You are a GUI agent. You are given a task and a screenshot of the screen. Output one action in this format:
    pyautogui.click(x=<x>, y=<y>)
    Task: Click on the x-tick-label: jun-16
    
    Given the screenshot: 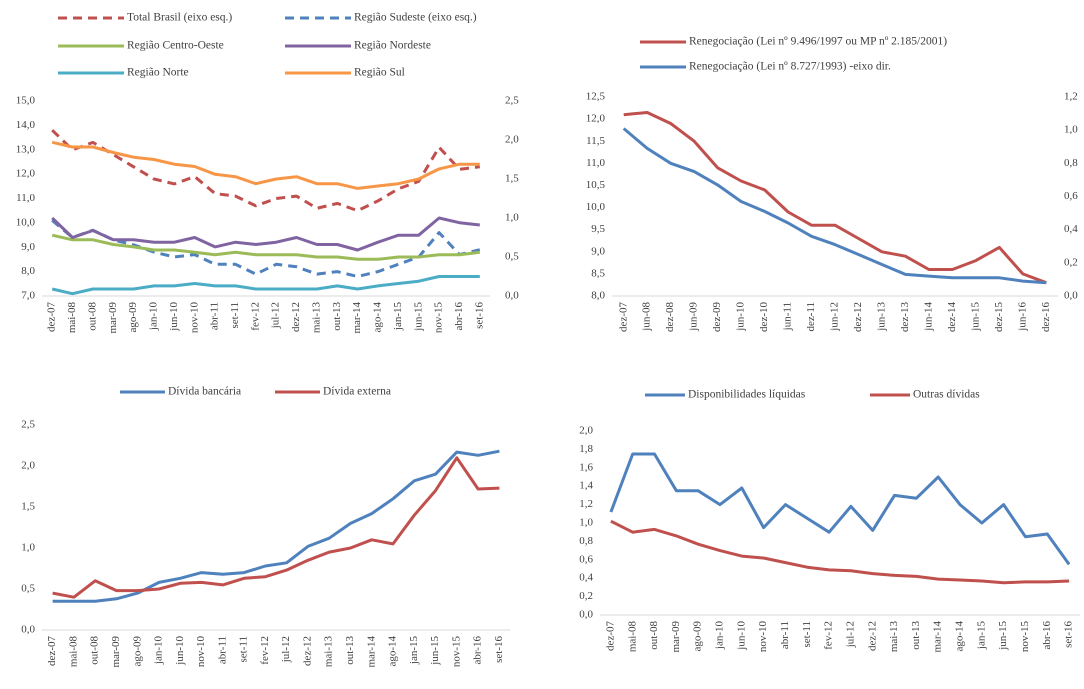 What is the action you would take?
    pyautogui.click(x=1022, y=317)
    